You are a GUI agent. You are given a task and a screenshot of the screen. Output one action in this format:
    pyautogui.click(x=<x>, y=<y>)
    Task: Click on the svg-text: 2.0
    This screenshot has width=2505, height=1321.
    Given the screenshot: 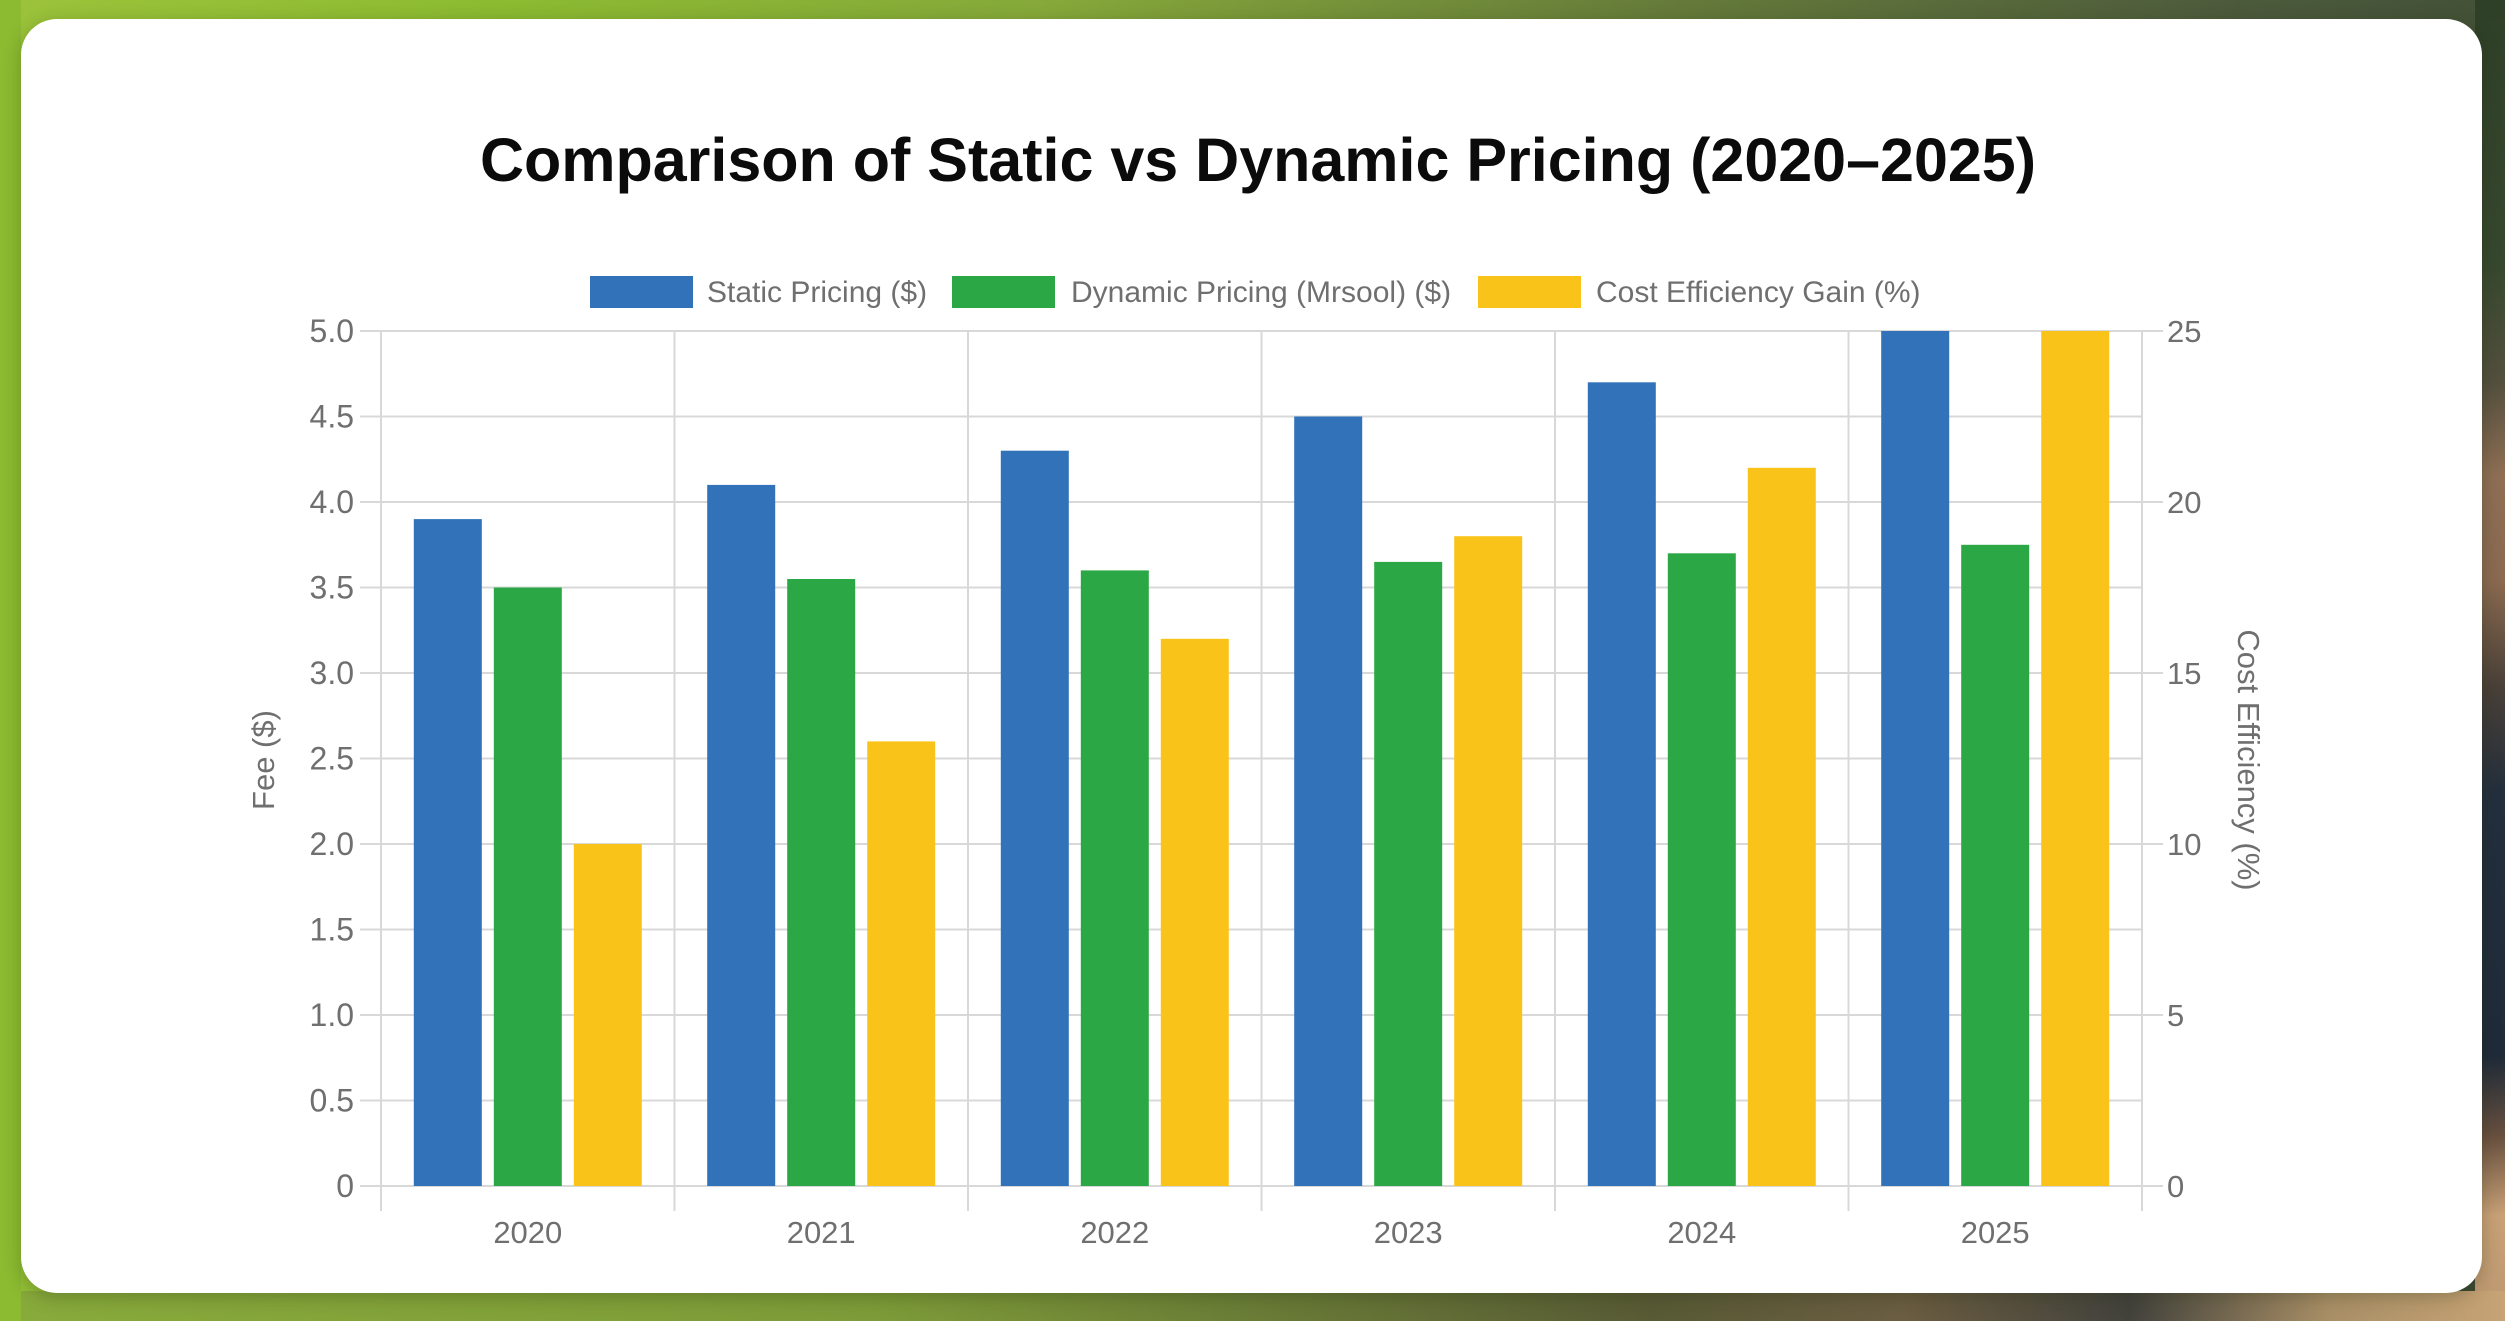 What is the action you would take?
    pyautogui.click(x=332, y=844)
    